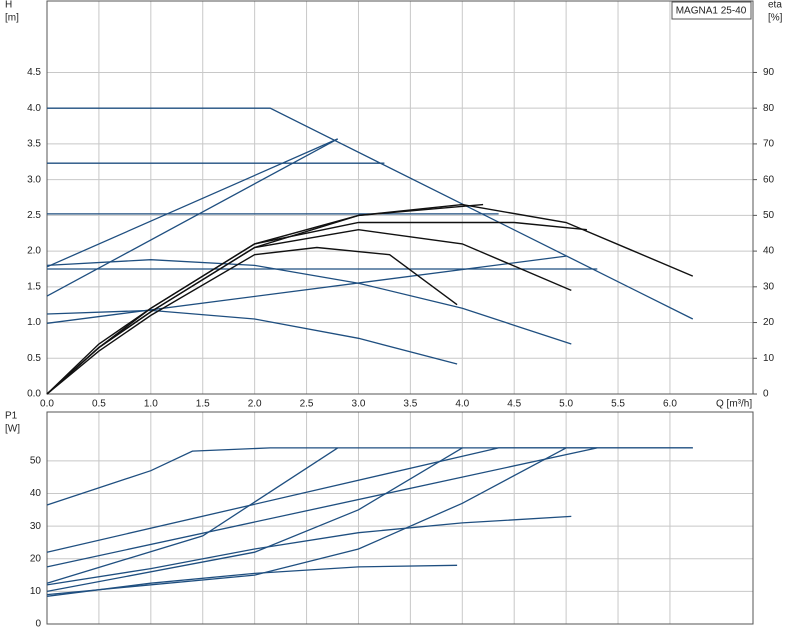 This screenshot has width=800, height=637. Describe the element at coordinates (36, 461) in the screenshot. I see `y-tick-label: 50` at that location.